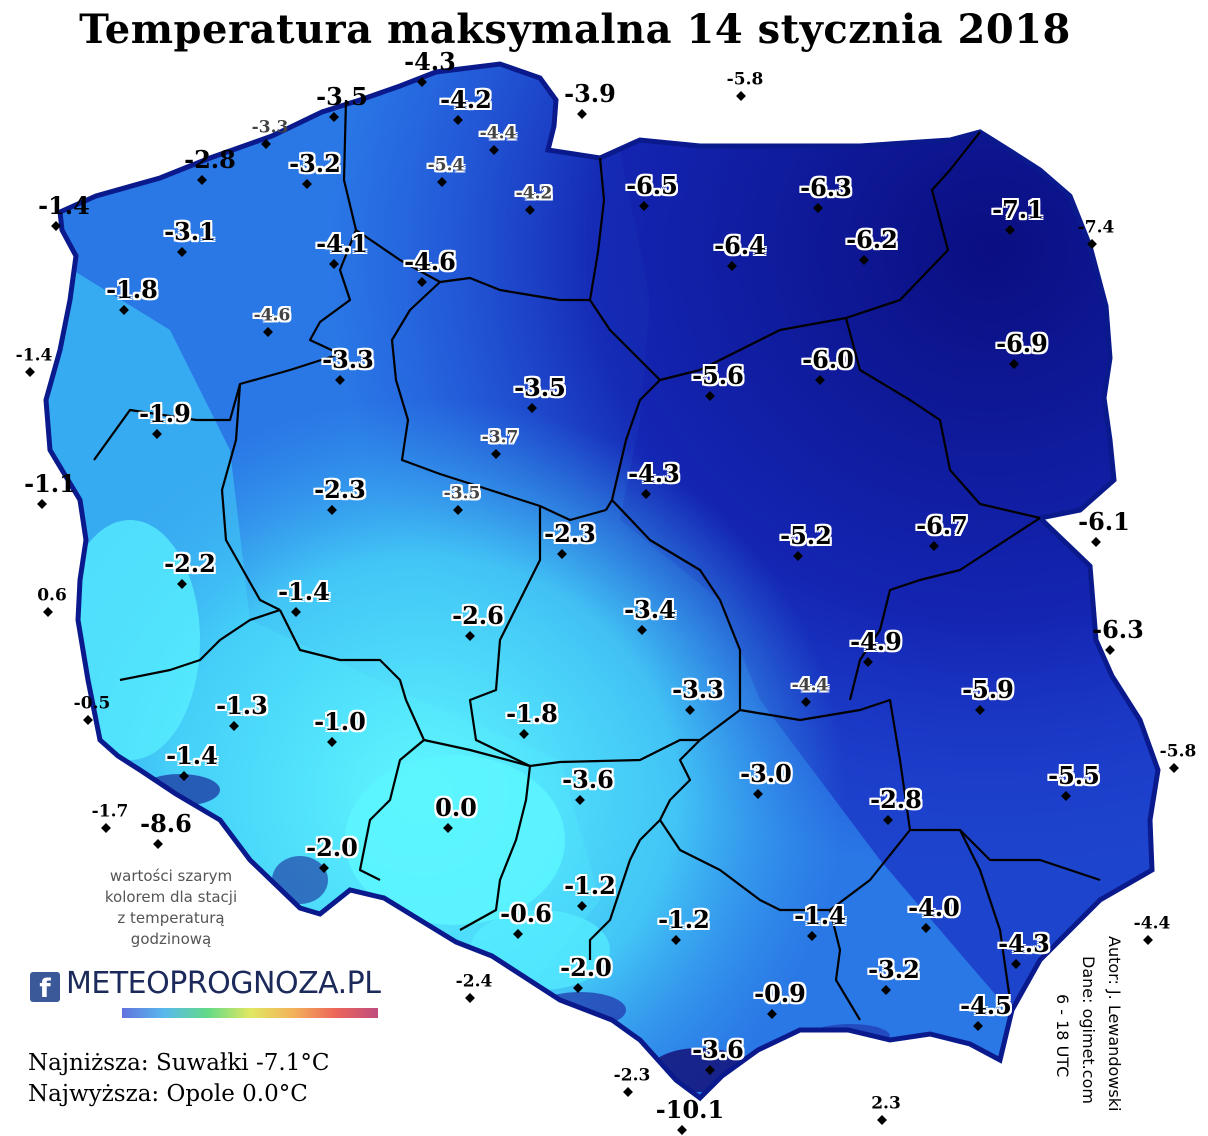 The height and width of the screenshot is (1136, 1208). Describe the element at coordinates (1096, 227) in the screenshot. I see `temperature-label: -7.4` at that location.